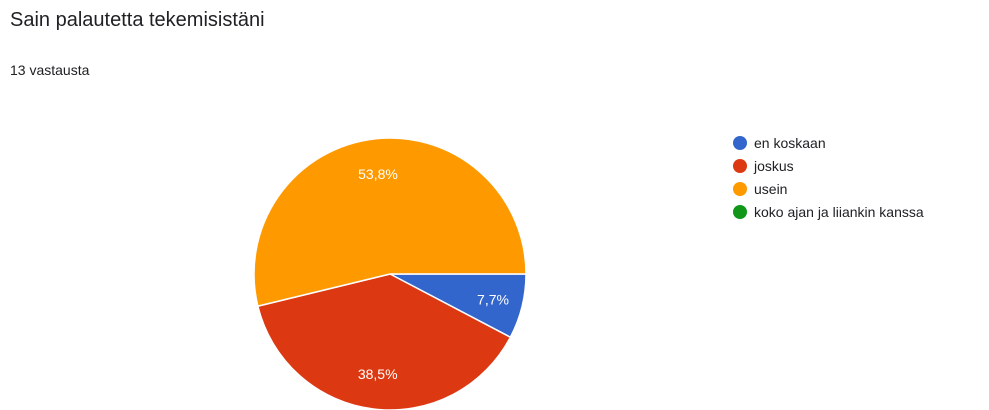  What do you see at coordinates (828, 165) in the screenshot?
I see `legend-item-joskus: joskus` at bounding box center [828, 165].